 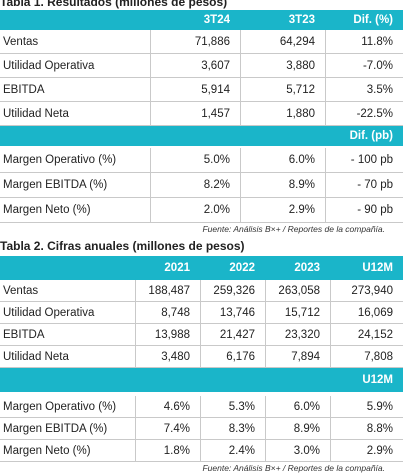 What do you see at coordinates (167, 429) in the screenshot?
I see `cell-value: 7.4%` at bounding box center [167, 429].